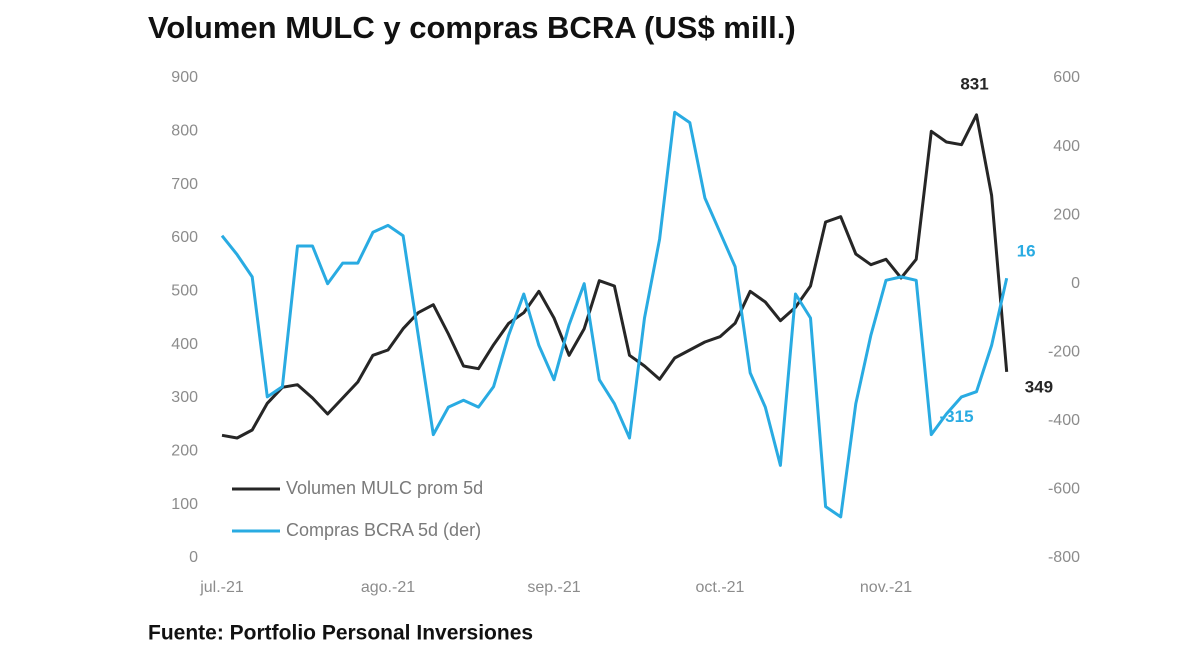  What do you see at coordinates (957, 416) in the screenshot?
I see `data-label: -315` at bounding box center [957, 416].